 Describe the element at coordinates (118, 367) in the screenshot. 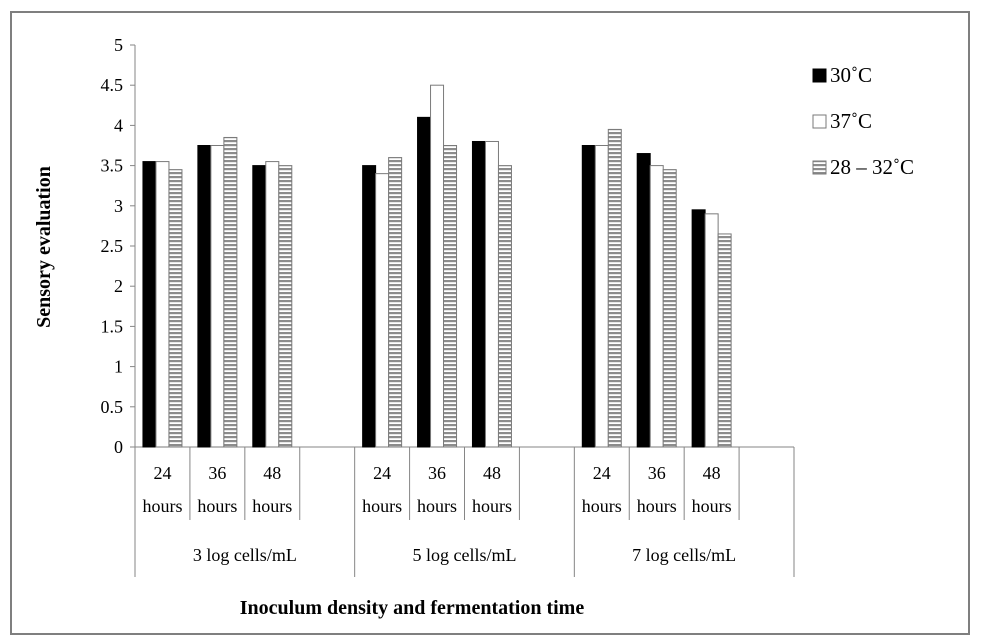

I see `y-tick-label: 1` at that location.